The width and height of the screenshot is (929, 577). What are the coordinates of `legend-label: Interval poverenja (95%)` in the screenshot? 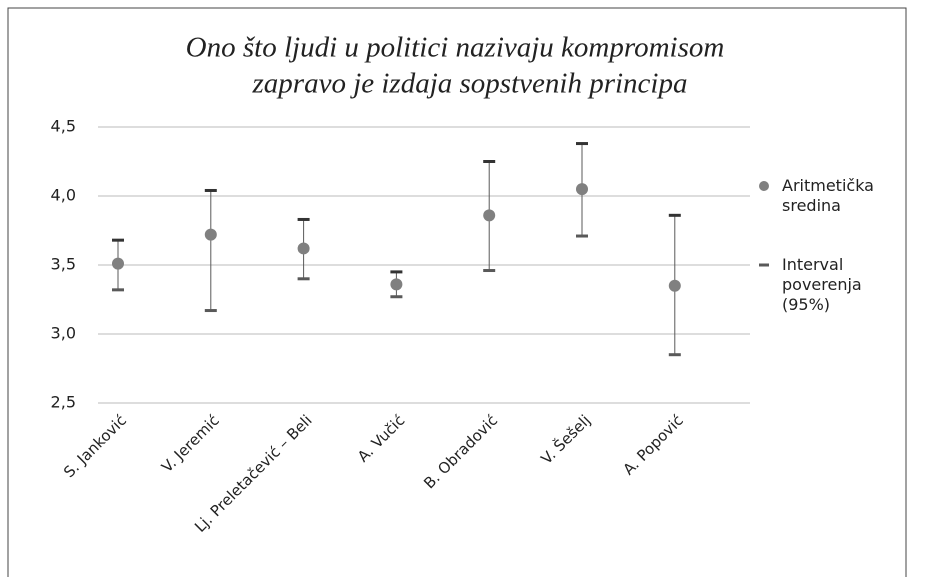 It's located at (822, 284).